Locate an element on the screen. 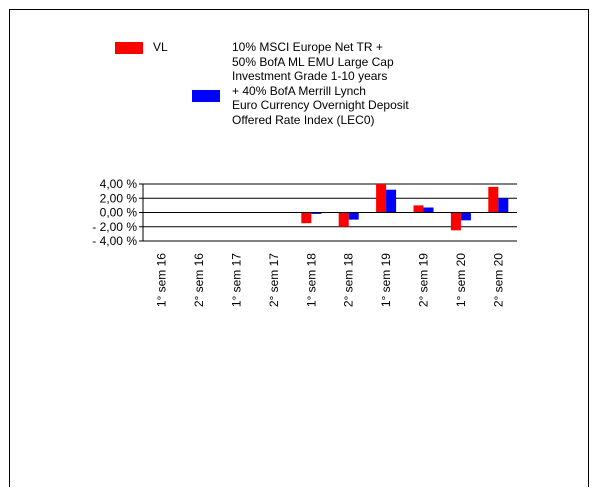  x-tick-label-6: 1° sem 19 is located at coordinates (386, 280).